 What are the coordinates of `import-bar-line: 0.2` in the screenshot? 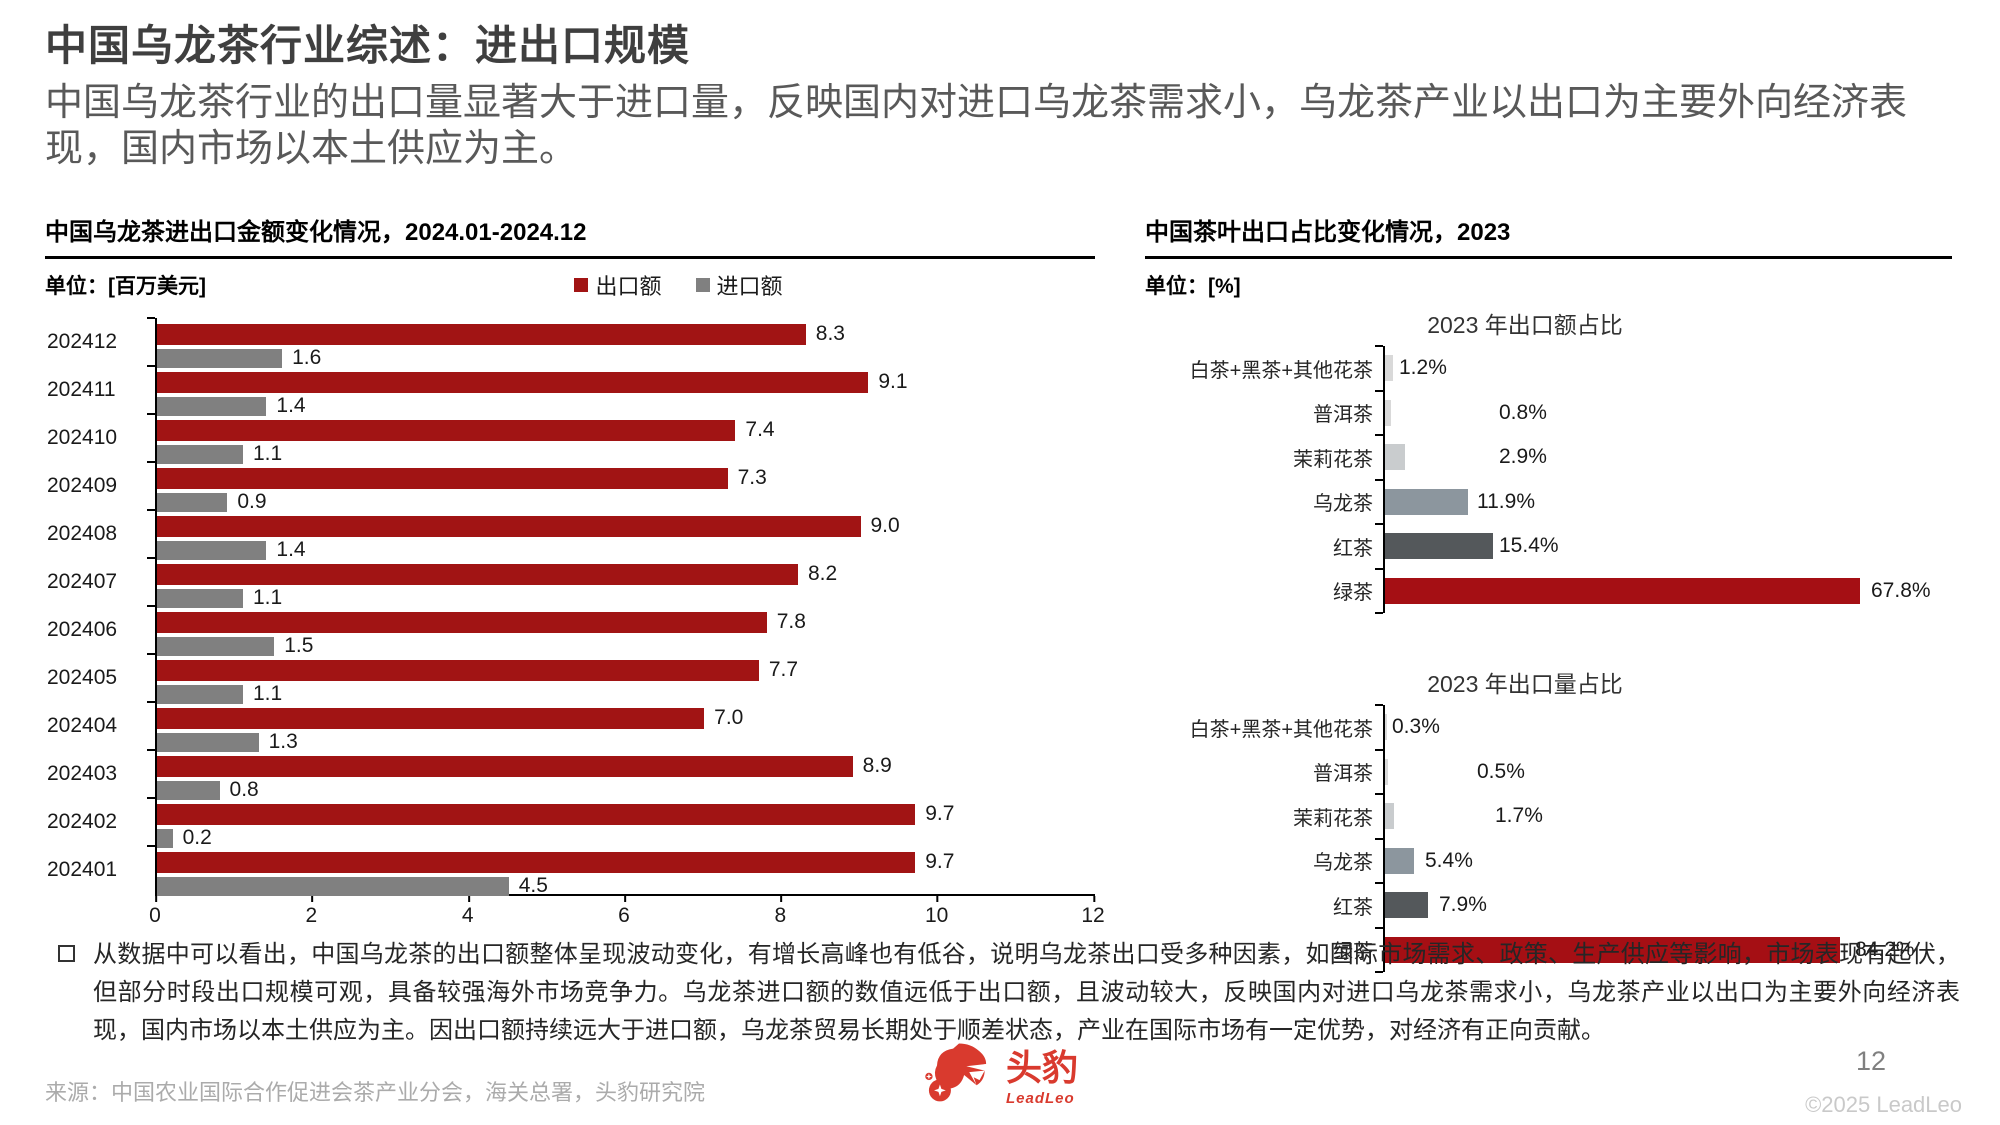 It's located at (626, 838).